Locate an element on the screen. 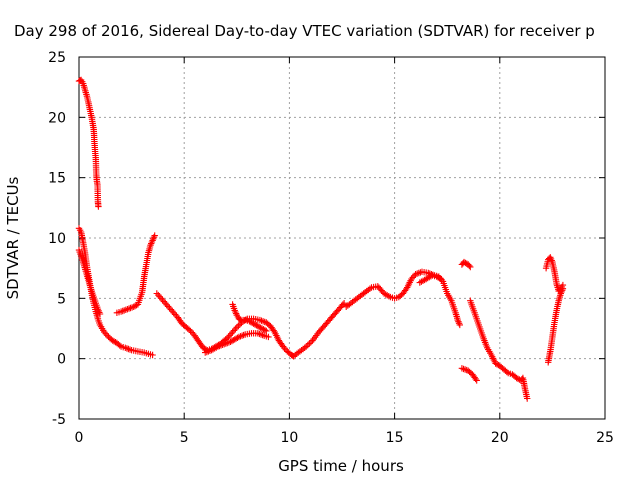 This screenshot has width=640, height=480. series-arc-b is located at coordinates (115, 292).